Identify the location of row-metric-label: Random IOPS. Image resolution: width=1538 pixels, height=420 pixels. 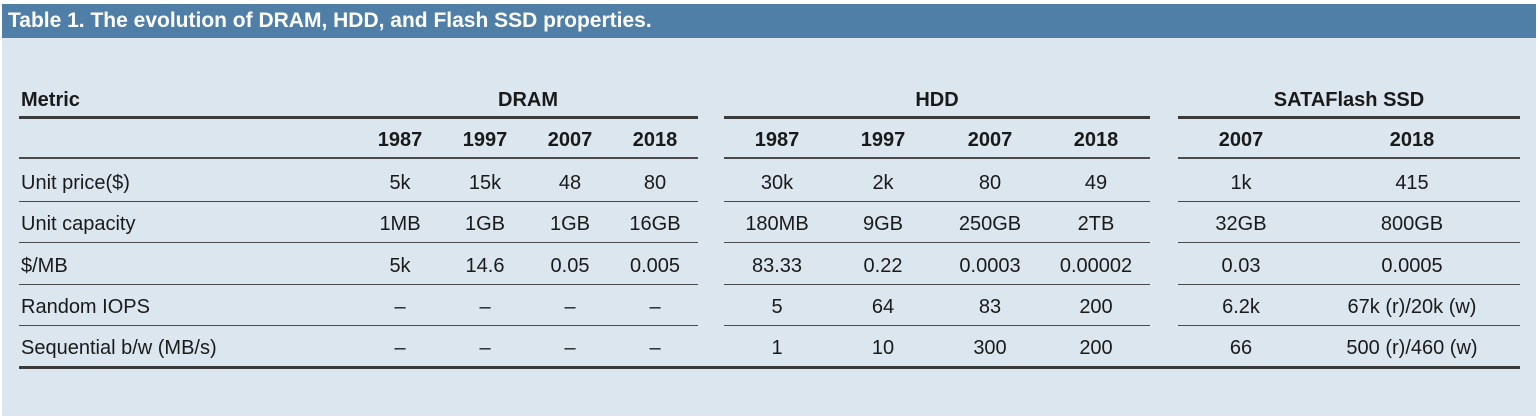
(85, 307).